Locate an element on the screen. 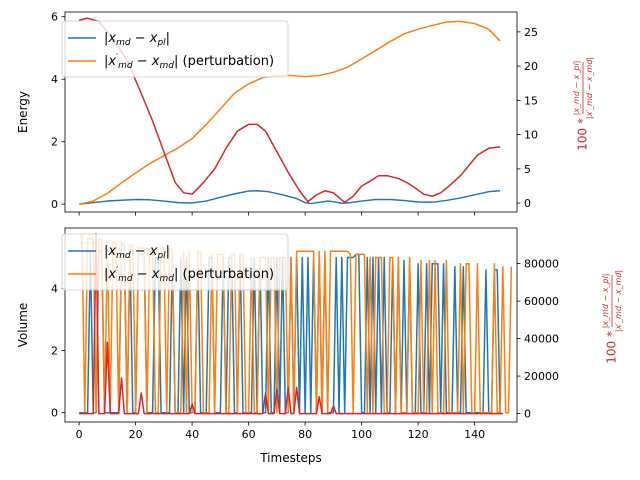  x-tick-label-3: 60 is located at coordinates (249, 434).